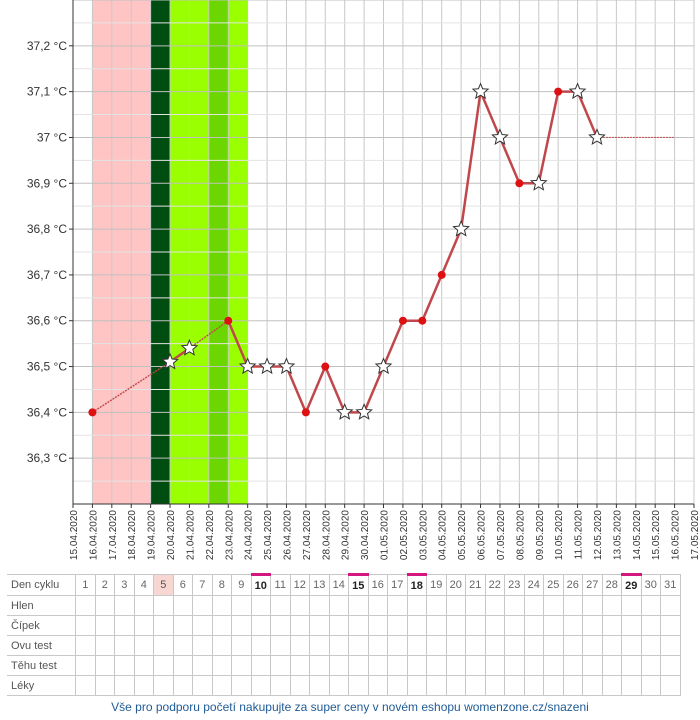 This screenshot has width=700, height=720. What do you see at coordinates (143, 585) in the screenshot?
I see `cycle-day-cell: 4` at bounding box center [143, 585].